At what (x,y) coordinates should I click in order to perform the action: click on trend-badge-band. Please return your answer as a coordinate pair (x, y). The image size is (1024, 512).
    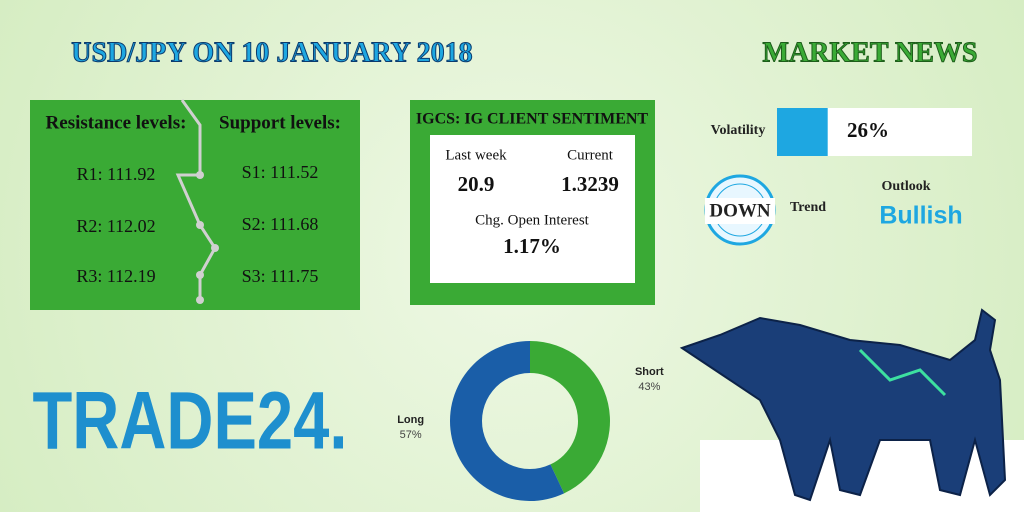
    Looking at the image, I should click on (740, 211).